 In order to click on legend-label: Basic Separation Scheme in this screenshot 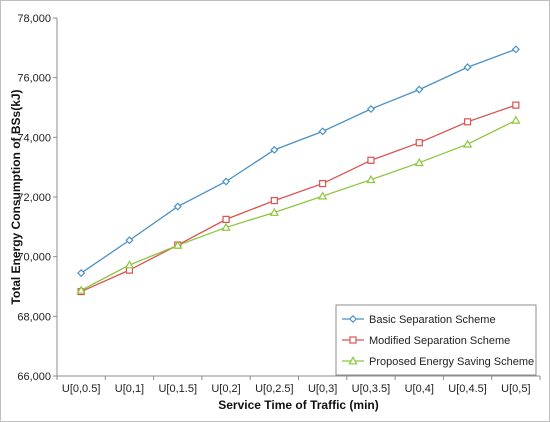, I will do `click(432, 320)`.